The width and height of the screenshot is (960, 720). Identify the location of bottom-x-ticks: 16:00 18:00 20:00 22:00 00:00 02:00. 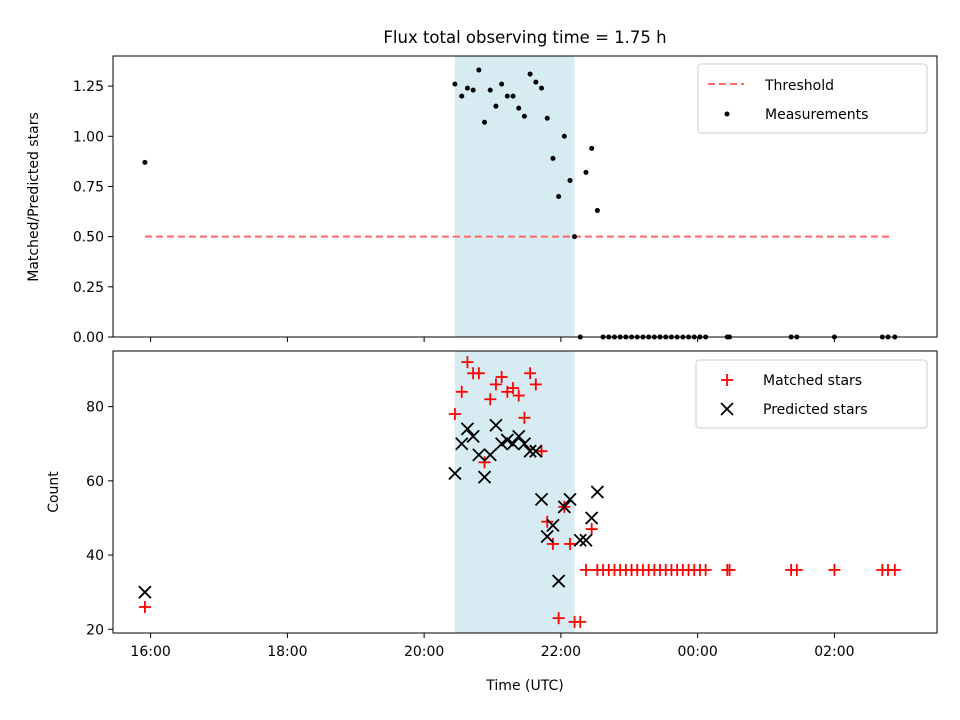
(492, 646).